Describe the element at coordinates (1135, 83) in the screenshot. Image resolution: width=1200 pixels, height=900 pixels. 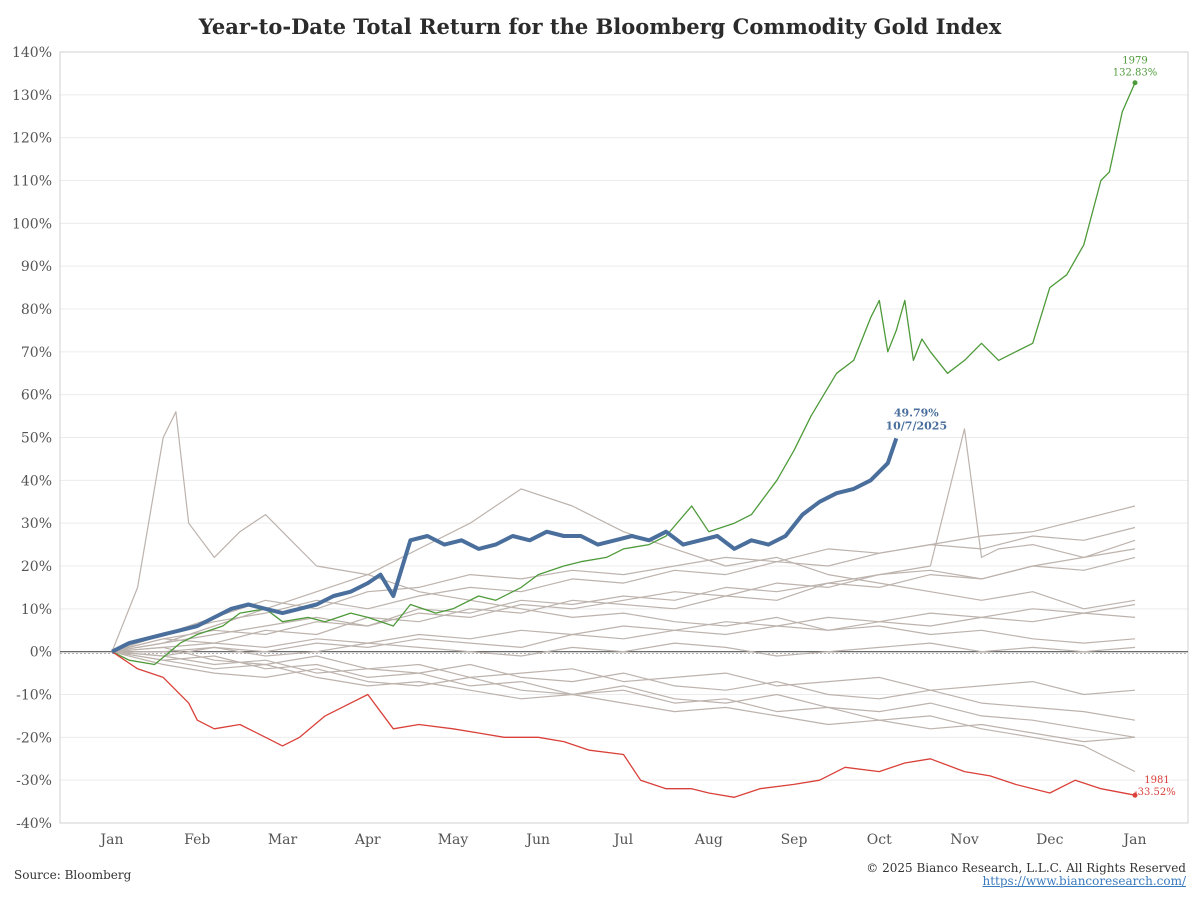
I see `best-endpoint` at that location.